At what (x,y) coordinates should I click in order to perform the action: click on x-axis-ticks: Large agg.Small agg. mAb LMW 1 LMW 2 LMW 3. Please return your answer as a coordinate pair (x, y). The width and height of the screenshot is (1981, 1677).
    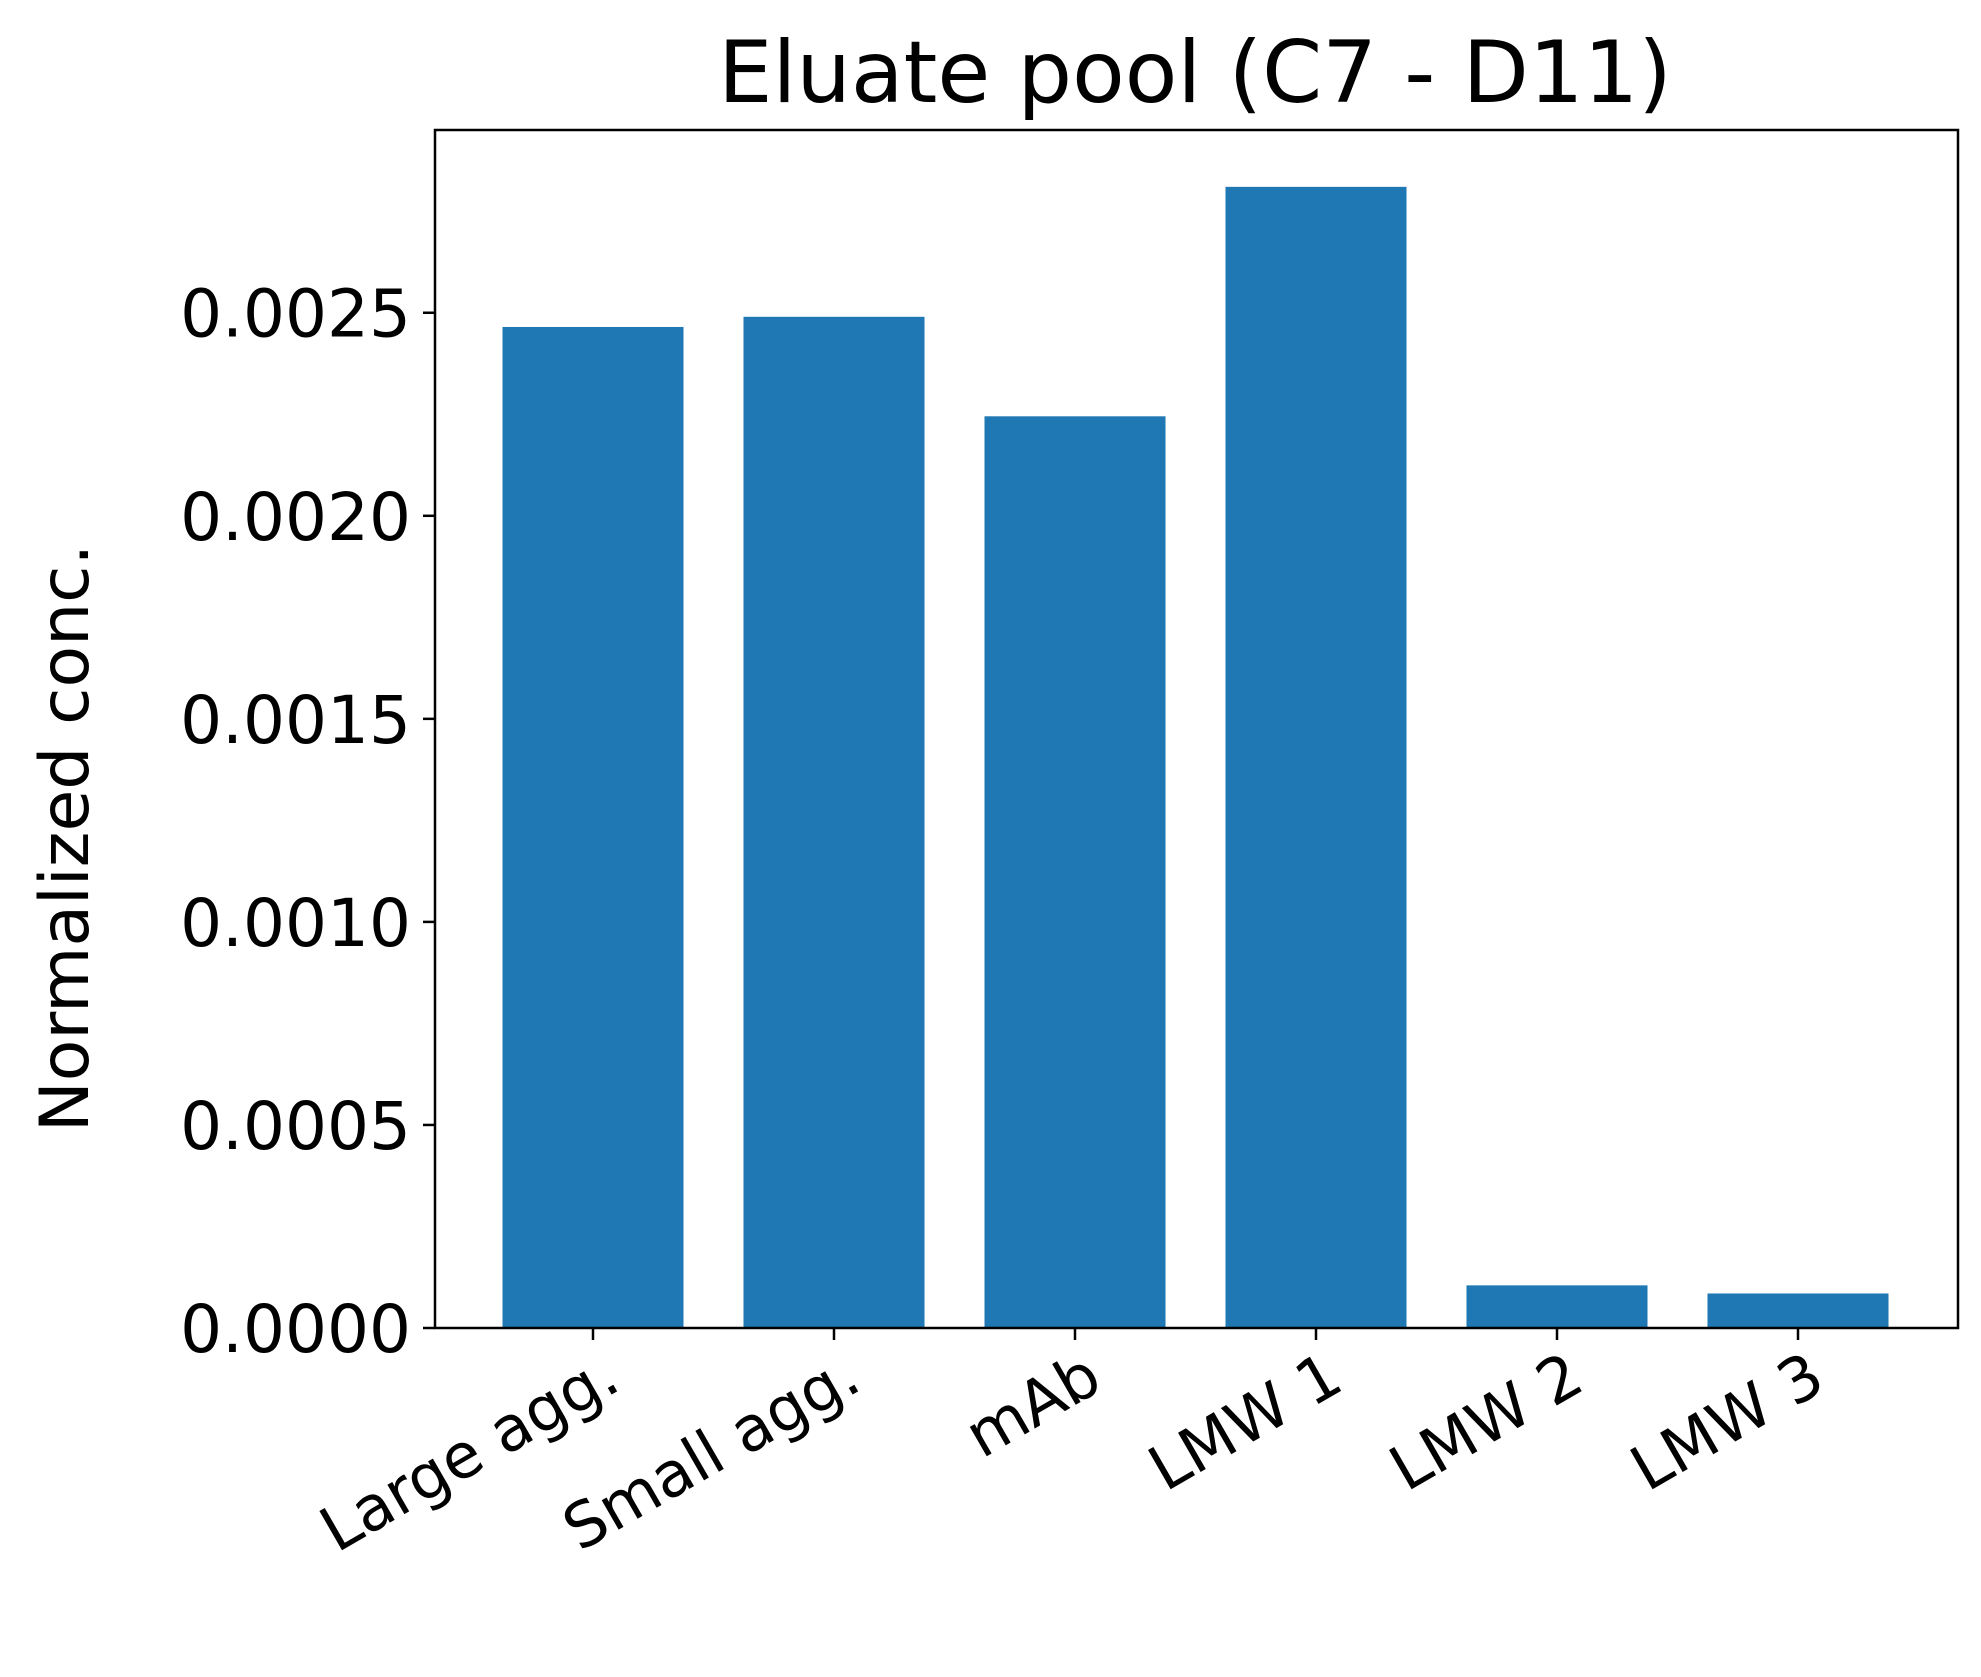
    Looking at the image, I should click on (1072, 1447).